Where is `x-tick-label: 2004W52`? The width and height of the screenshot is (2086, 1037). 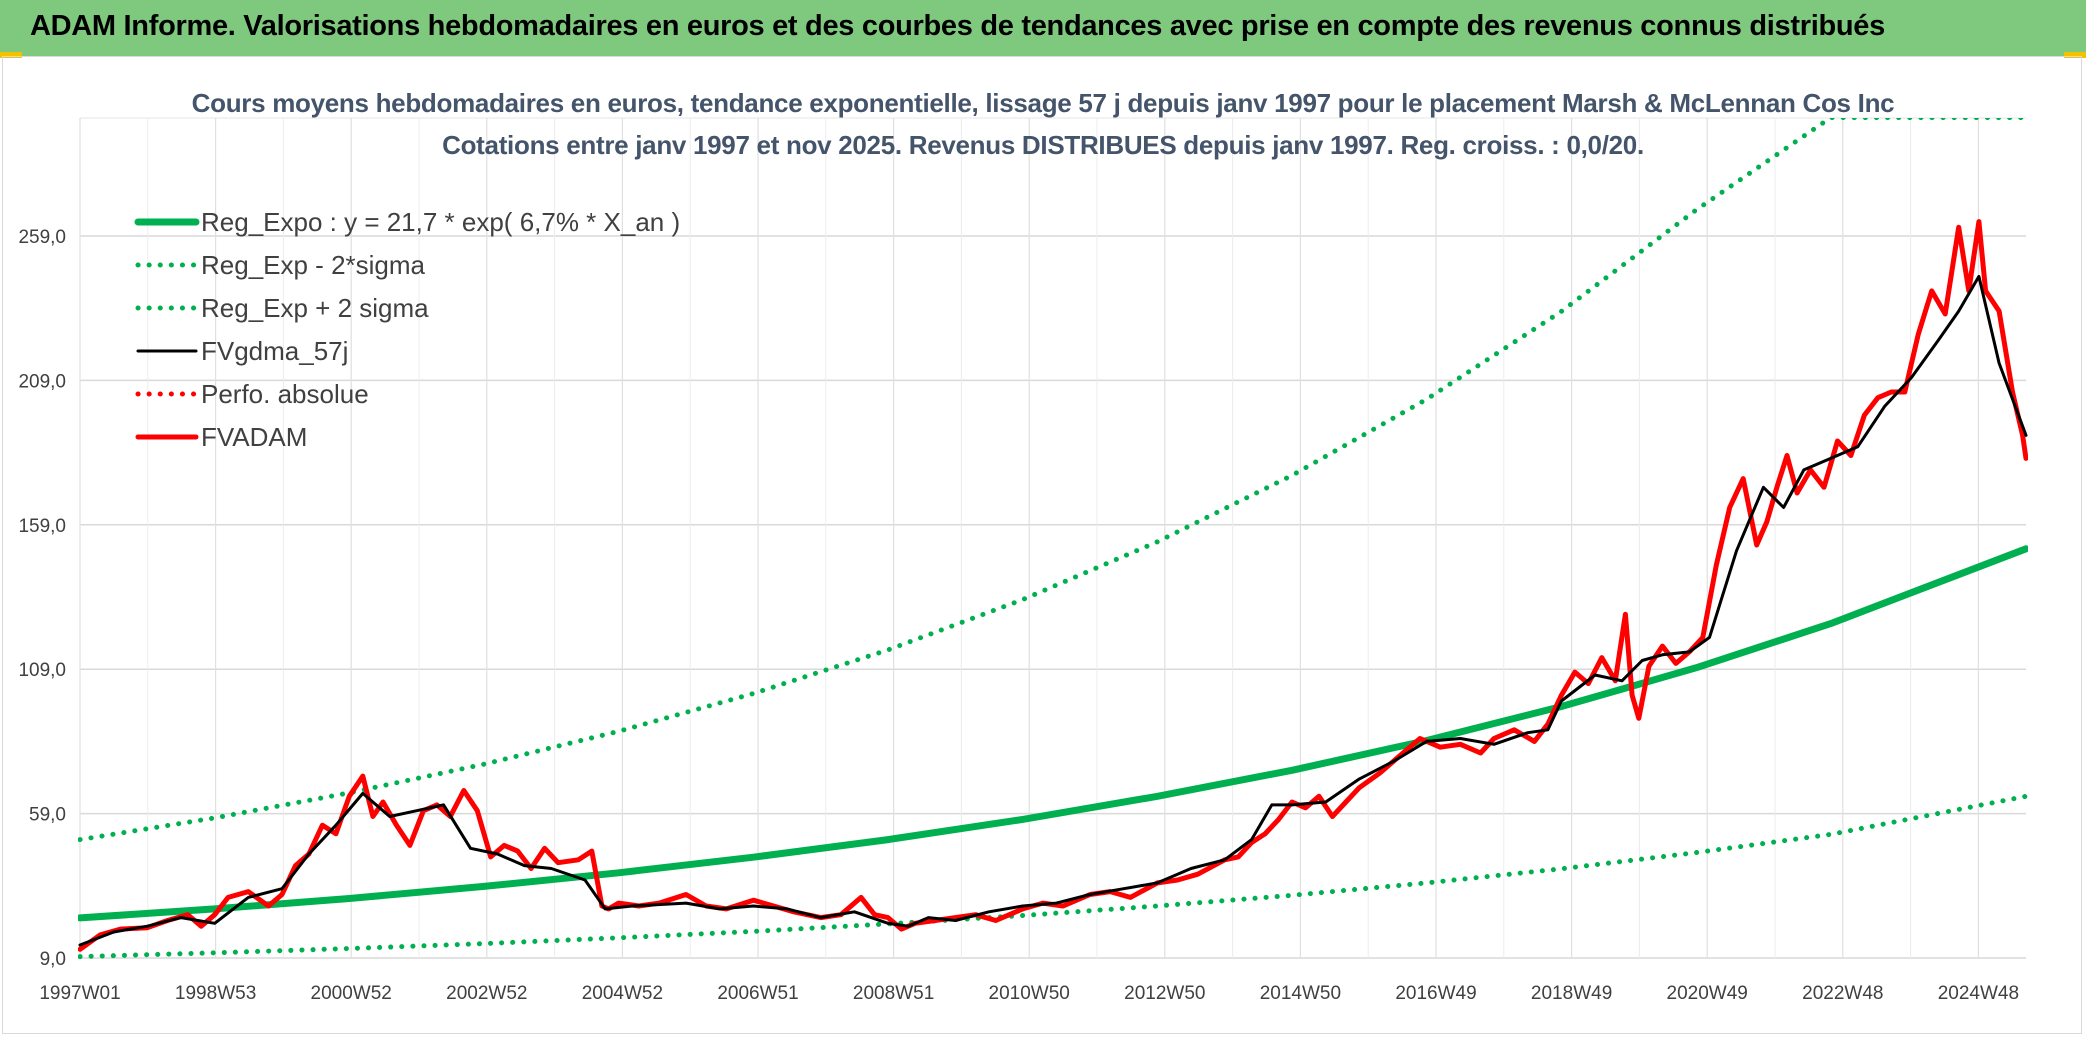
x-tick-label: 2004W52 is located at coordinates (622, 993).